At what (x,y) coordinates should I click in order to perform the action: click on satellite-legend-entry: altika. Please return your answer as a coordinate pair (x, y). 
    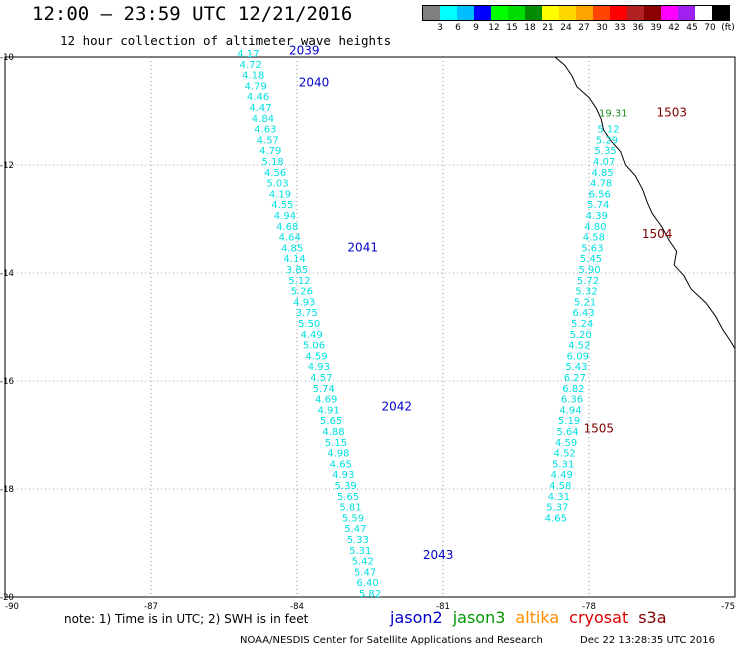
    Looking at the image, I should click on (537, 617).